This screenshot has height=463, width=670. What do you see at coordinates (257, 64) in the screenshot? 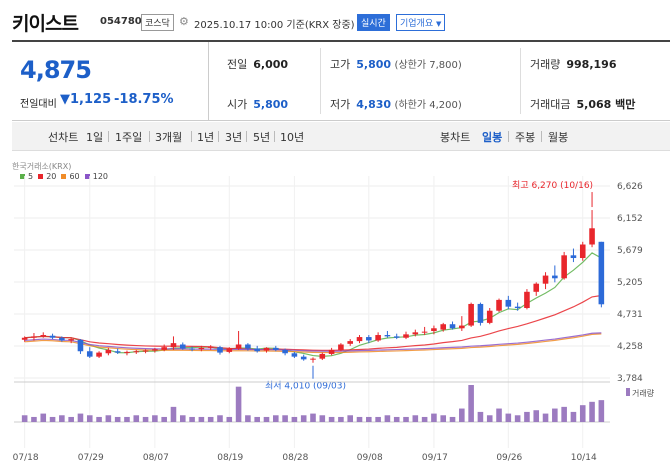
I see `stat-prev: 전일 6,000` at bounding box center [257, 64].